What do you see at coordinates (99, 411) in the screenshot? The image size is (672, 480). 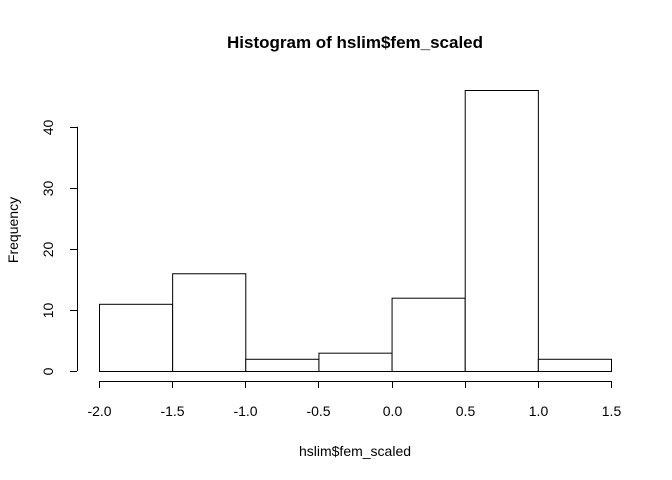 I see `x-tick-label: -2.0` at bounding box center [99, 411].